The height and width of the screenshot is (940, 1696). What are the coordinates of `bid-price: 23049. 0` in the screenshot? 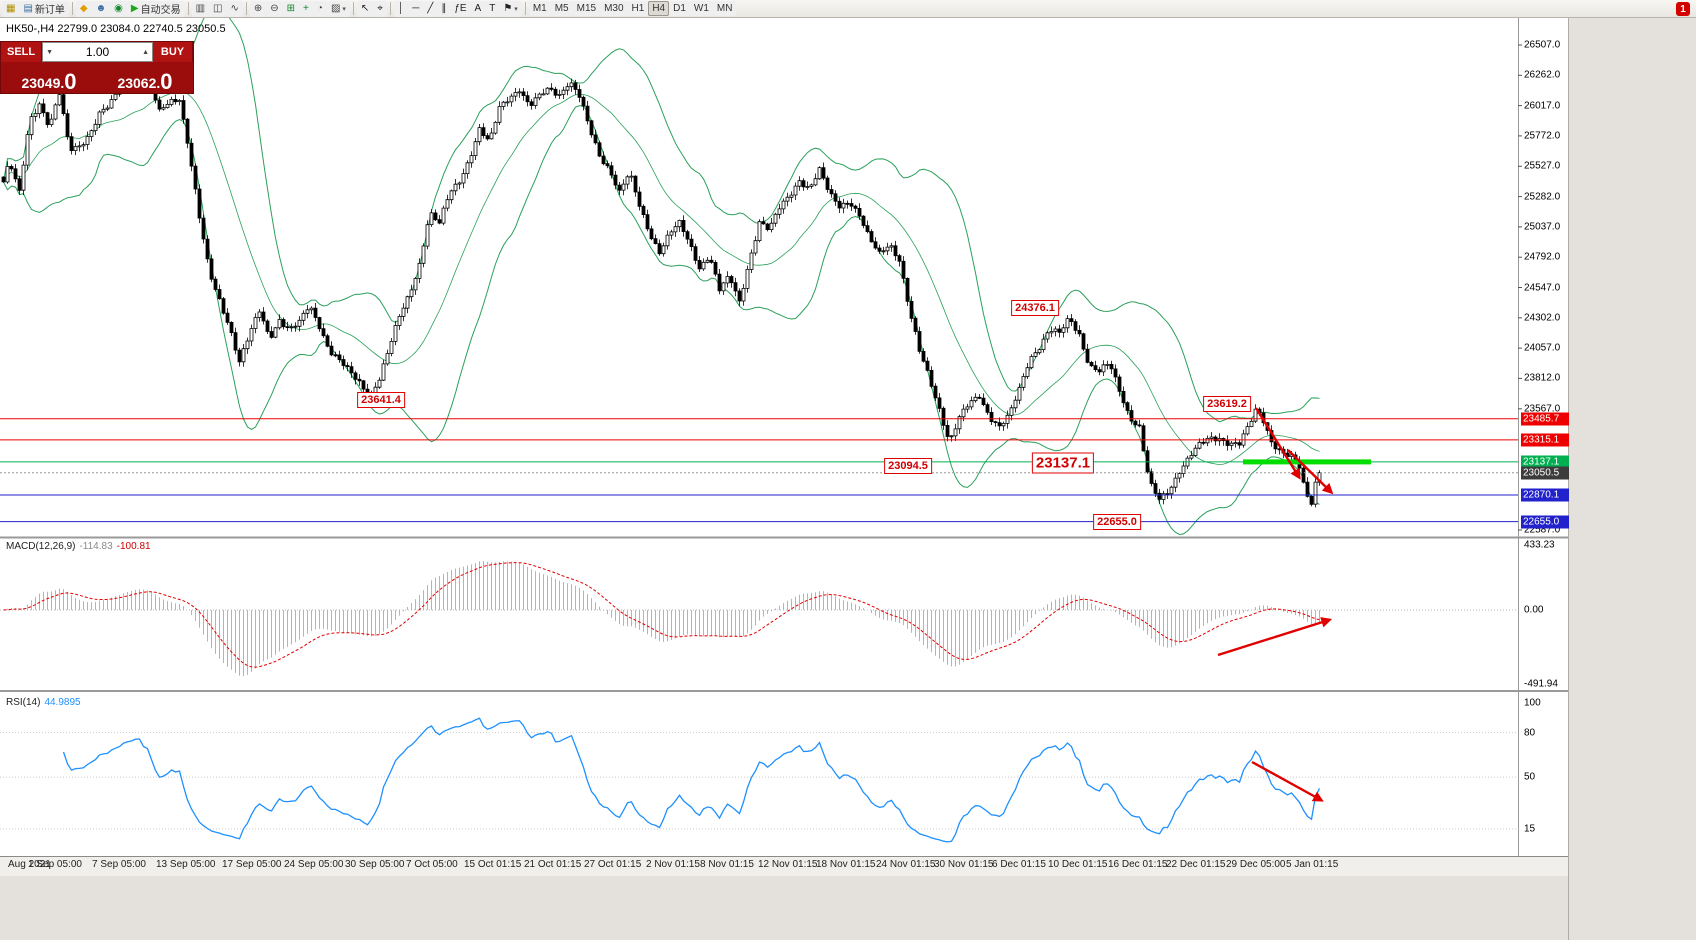 It's located at (49, 77).